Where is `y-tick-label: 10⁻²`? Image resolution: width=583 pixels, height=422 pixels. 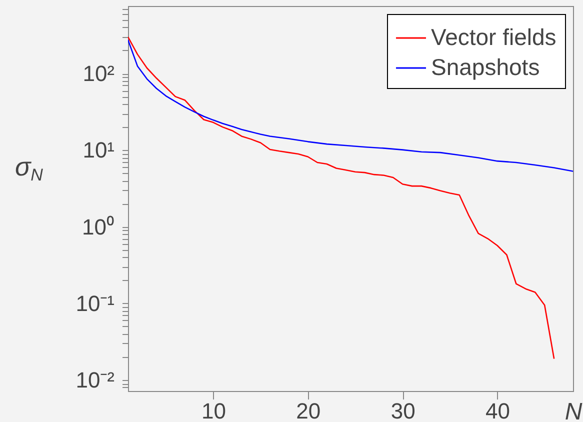 y-tick-label: 10⁻² is located at coordinates (95, 380).